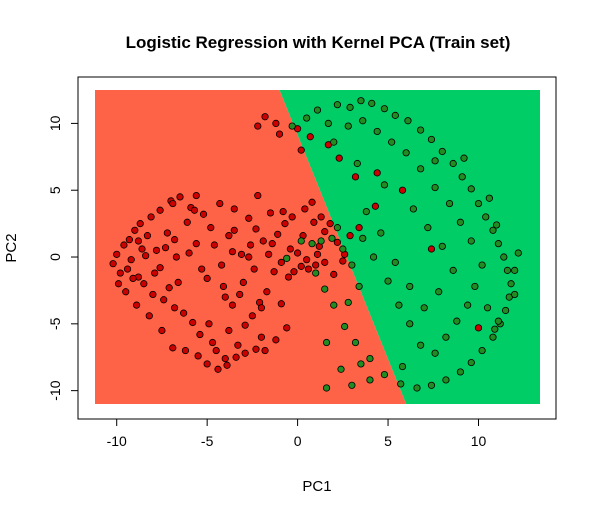 Image resolution: width=598 pixels, height=514 pixels. Describe the element at coordinates (55, 390) in the screenshot. I see `y-tick-label: -10` at that location.